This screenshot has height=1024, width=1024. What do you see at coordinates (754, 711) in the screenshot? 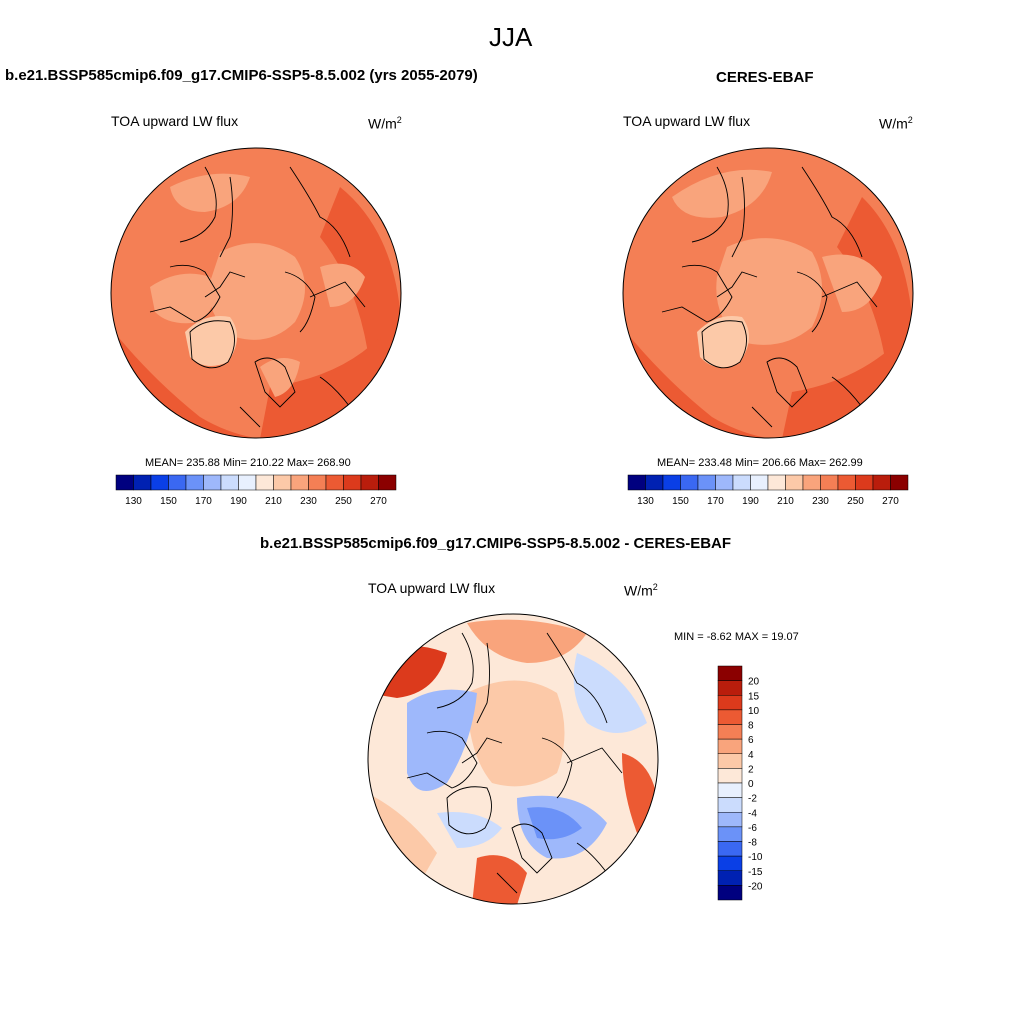
I see `colorbar-tick-label: 10` at bounding box center [754, 711].